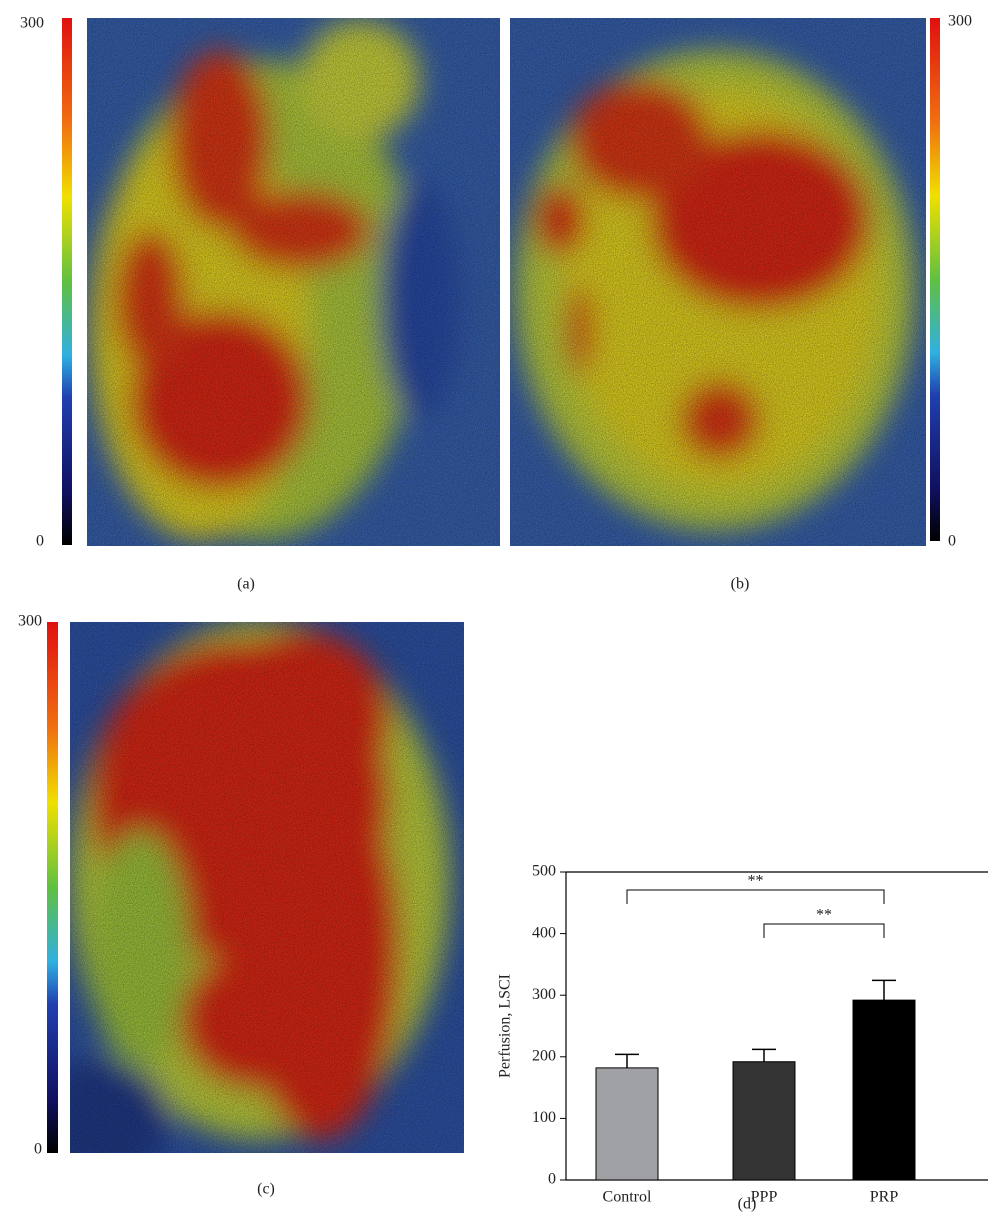 The width and height of the screenshot is (988, 1216). Describe the element at coordinates (740, 584) in the screenshot. I see `panel-label: (b)` at that location.